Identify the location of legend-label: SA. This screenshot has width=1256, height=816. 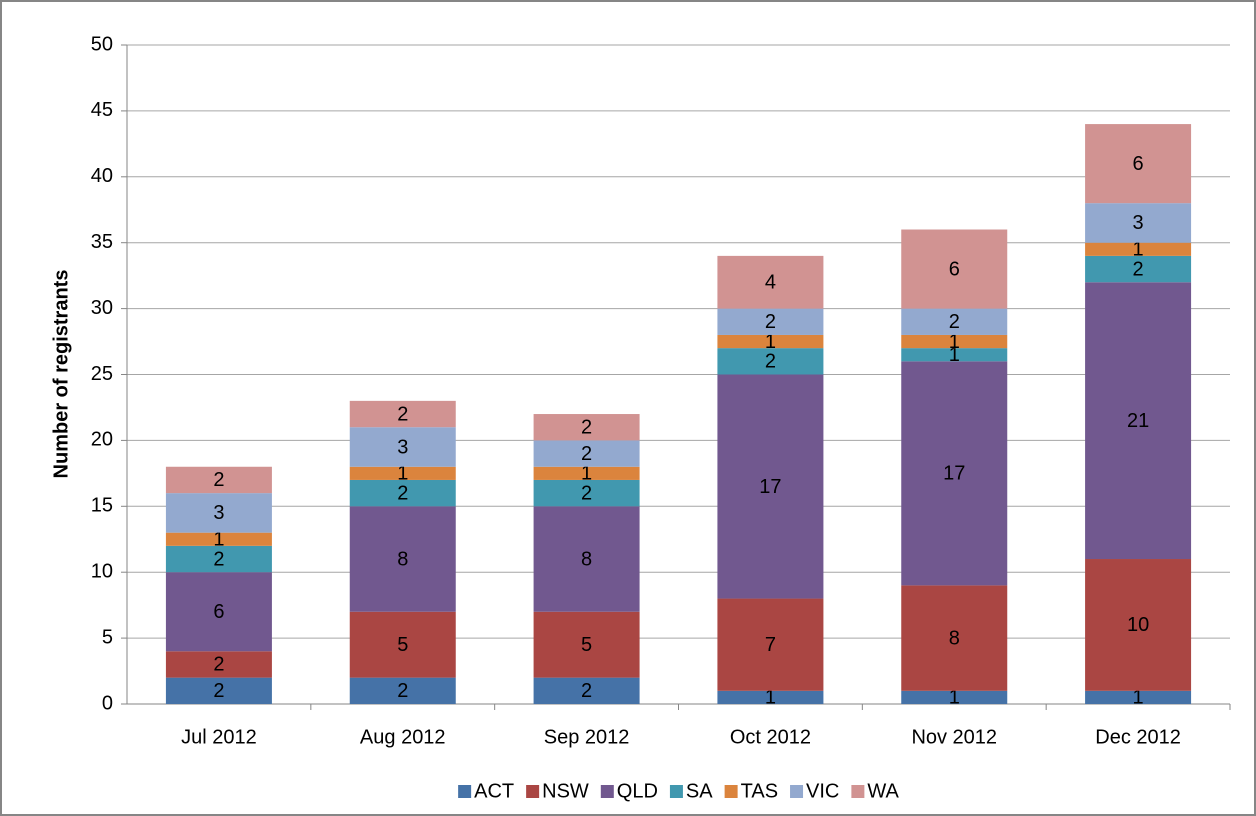
(699, 791).